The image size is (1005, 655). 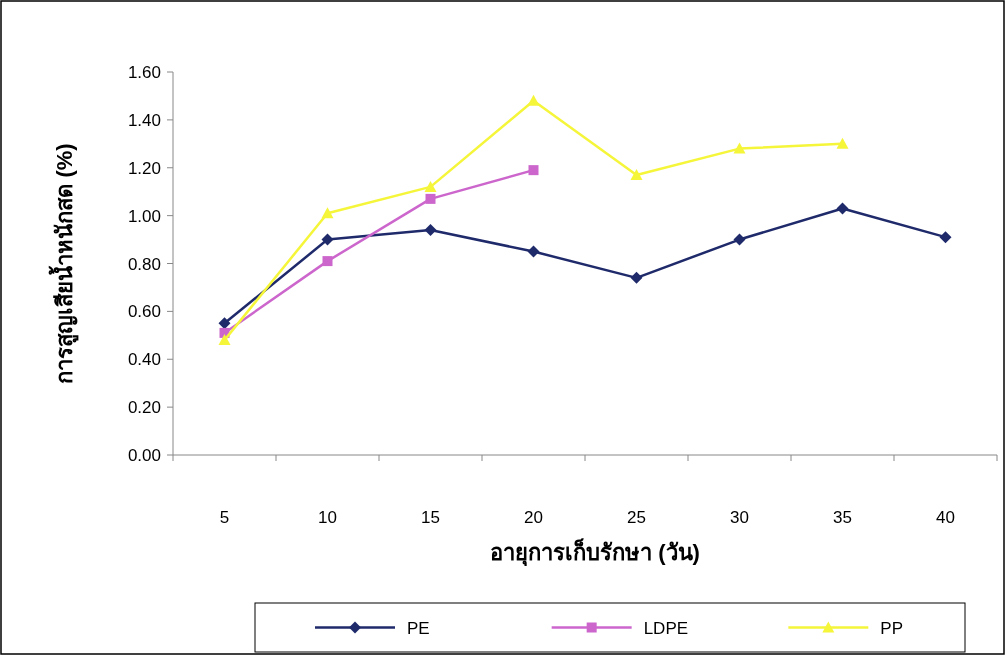 What do you see at coordinates (842, 517) in the screenshot?
I see `x-tick-label: 35` at bounding box center [842, 517].